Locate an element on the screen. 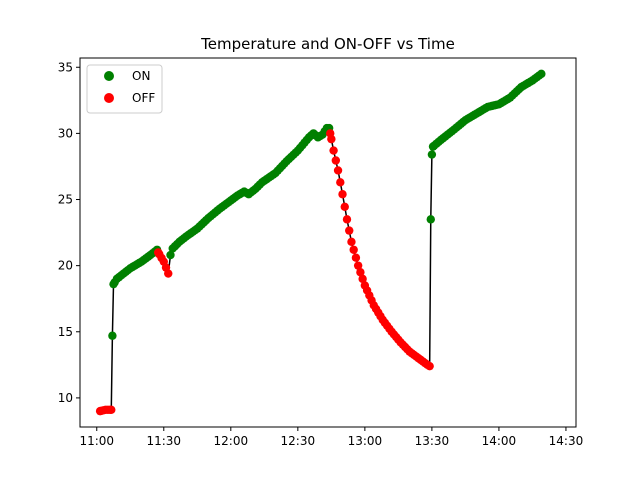 The height and width of the screenshot is (480, 640). y-axis: 10 15 20 25 30 35 is located at coordinates (69, 232).